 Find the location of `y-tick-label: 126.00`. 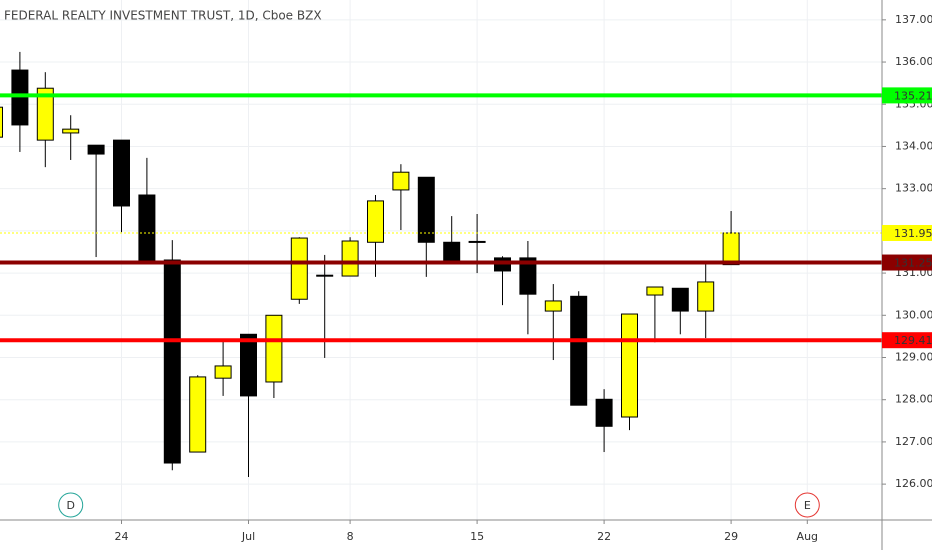

y-tick-label: 126.00 is located at coordinates (913, 483).